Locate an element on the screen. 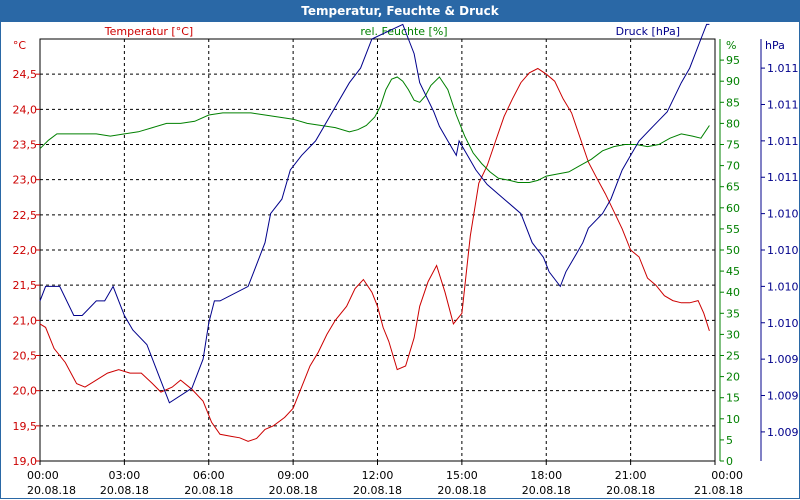 The image size is (800, 500). x-tick-time-label: 15:00 is located at coordinates (462, 475).